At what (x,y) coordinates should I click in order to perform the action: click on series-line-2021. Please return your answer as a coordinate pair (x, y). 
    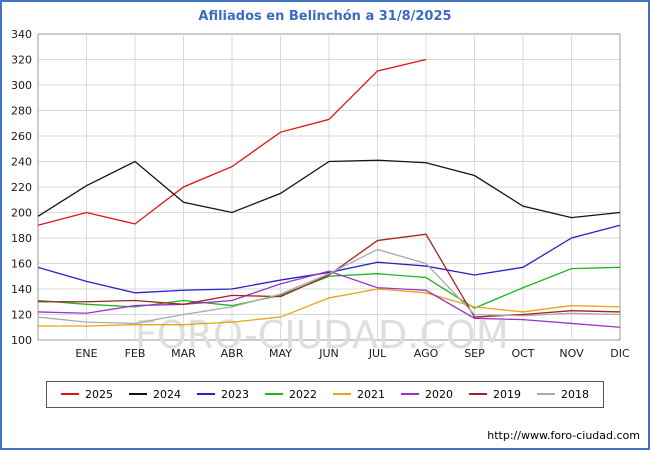
    Looking at the image, I should click on (329, 307).